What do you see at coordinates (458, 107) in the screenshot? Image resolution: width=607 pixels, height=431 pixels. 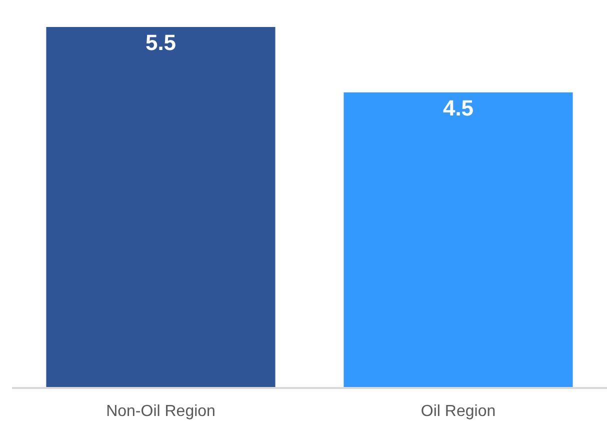 I see `data-label: 4.5` at bounding box center [458, 107].